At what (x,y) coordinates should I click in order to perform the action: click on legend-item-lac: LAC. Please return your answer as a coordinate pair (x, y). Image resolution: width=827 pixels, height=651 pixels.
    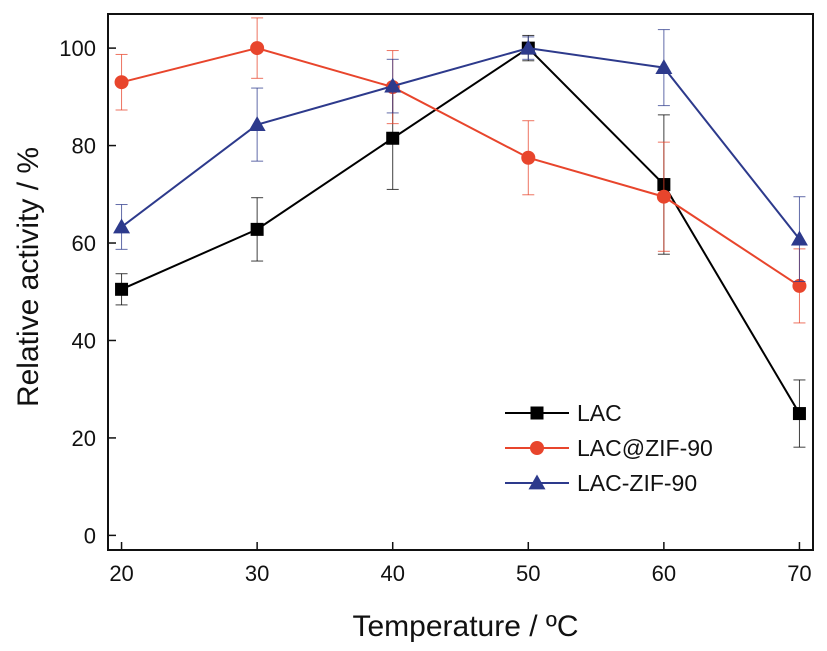
    Looking at the image, I should click on (563, 413).